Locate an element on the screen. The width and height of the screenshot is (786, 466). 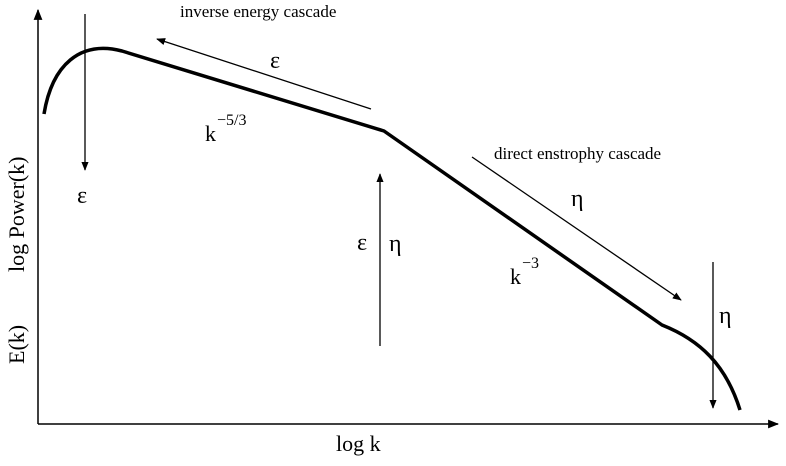
y-axis-label-upper: log Power(k) is located at coordinates (16, 214).